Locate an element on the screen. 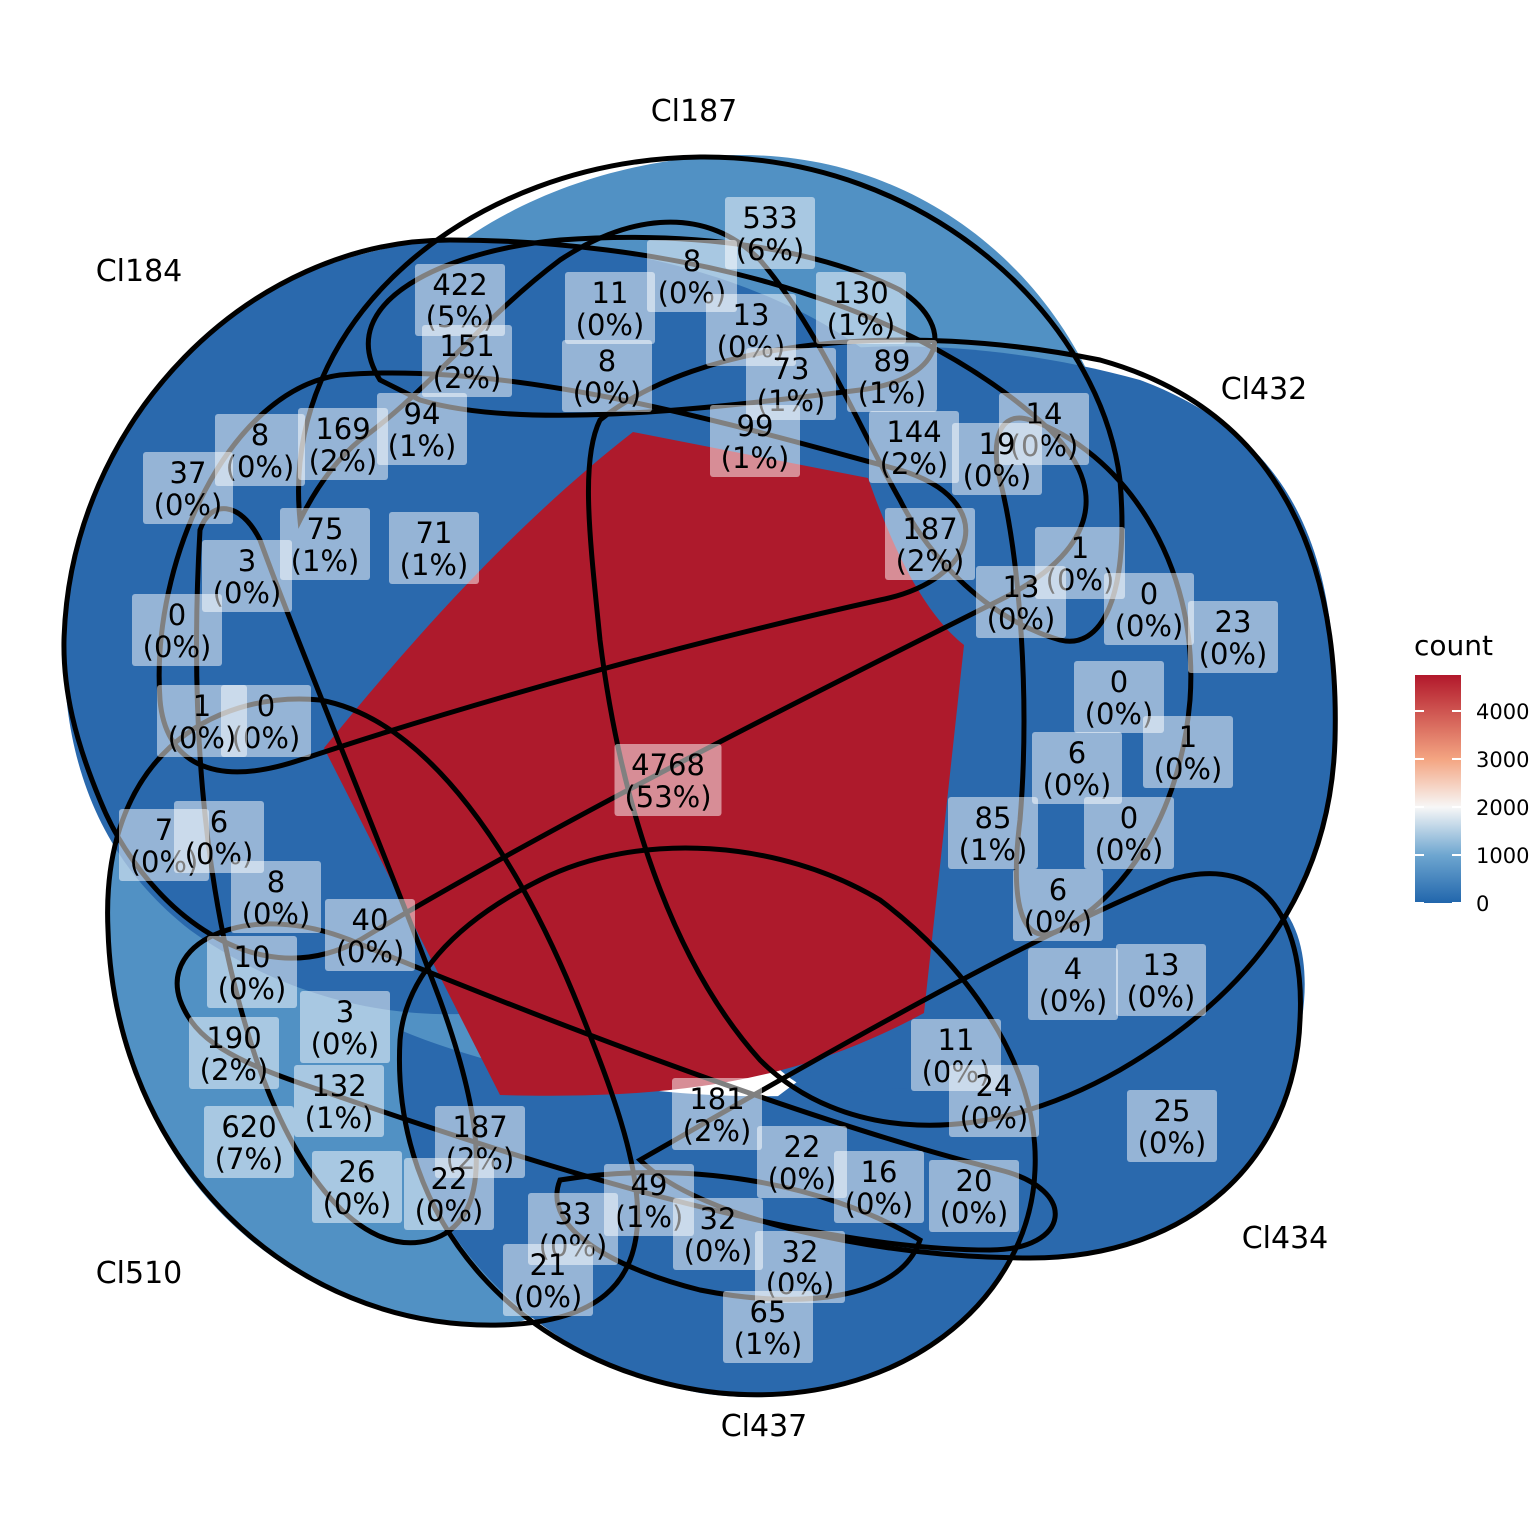 This screenshot has width=1536, height=1536. region-label: 49(1%) is located at coordinates (649, 1200).